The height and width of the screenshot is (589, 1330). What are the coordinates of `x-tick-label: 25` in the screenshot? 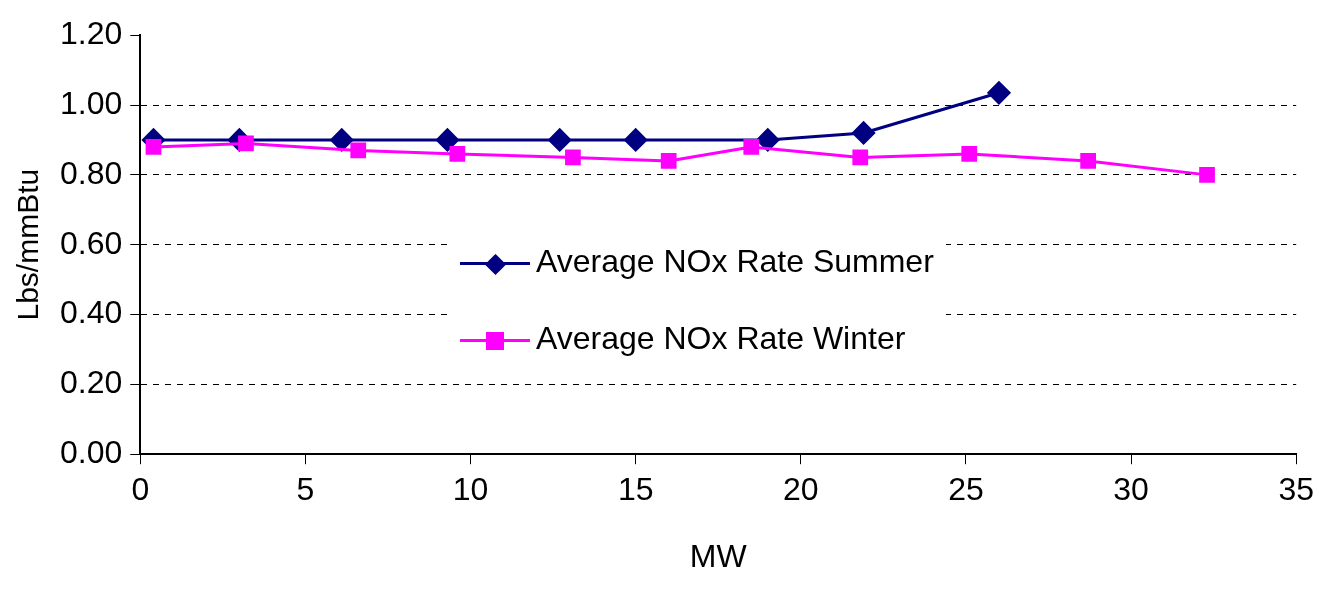 It's located at (966, 489).